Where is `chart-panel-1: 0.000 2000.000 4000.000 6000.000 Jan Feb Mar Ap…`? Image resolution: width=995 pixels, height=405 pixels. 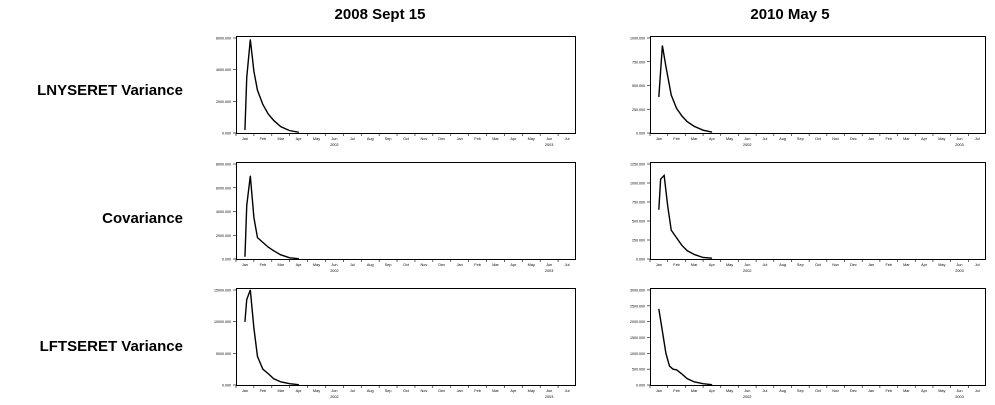
chart-panel-1: 0.000 2000.000 4000.000 6000.000 Jan Feb Mar Ap… is located at coordinates (396, 91).